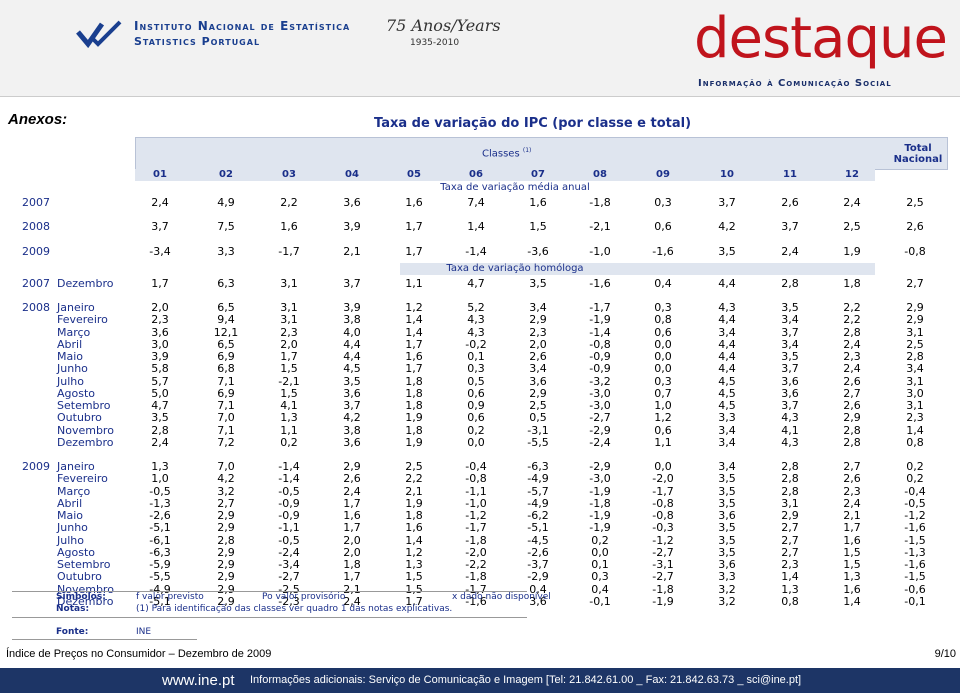  I want to click on section-title: Taxa de variação média anual, so click(515, 187).